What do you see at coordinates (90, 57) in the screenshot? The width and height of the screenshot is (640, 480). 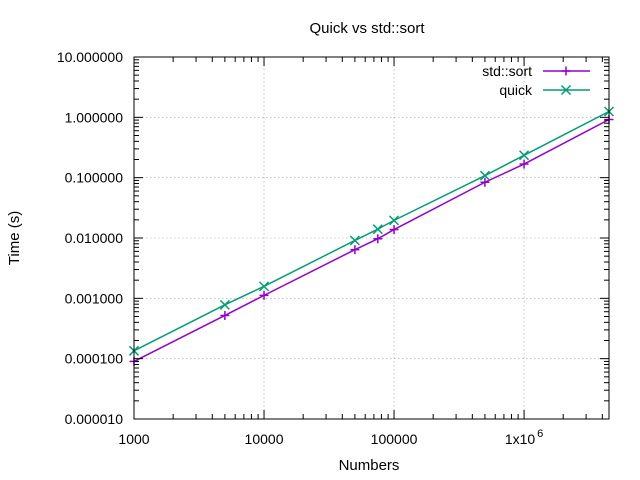 I see `y-tick-label: 10.000000` at bounding box center [90, 57].